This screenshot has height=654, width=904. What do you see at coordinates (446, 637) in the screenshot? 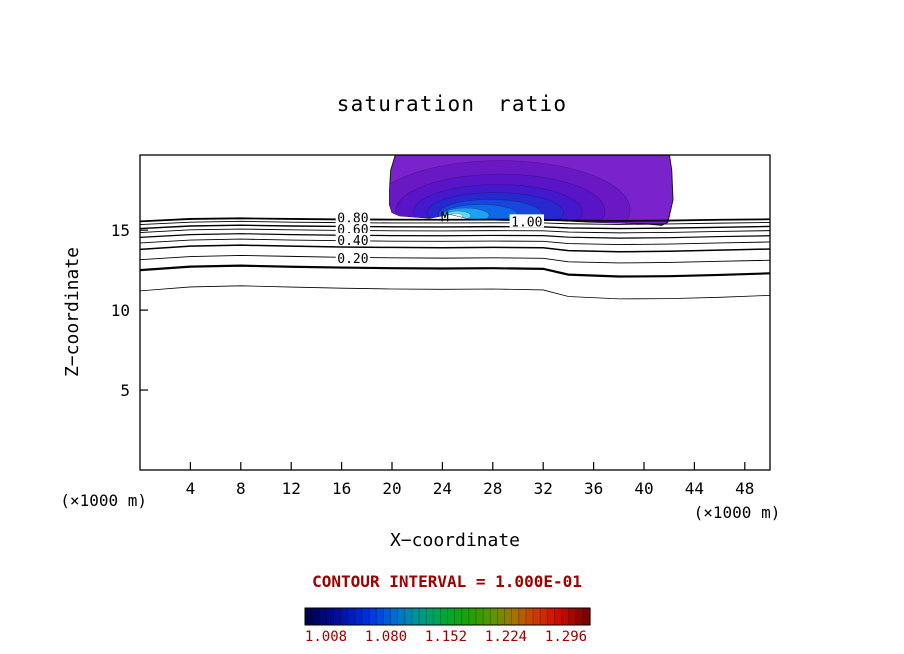
I see `colorbar-tick-label: 1.152` at bounding box center [446, 637].